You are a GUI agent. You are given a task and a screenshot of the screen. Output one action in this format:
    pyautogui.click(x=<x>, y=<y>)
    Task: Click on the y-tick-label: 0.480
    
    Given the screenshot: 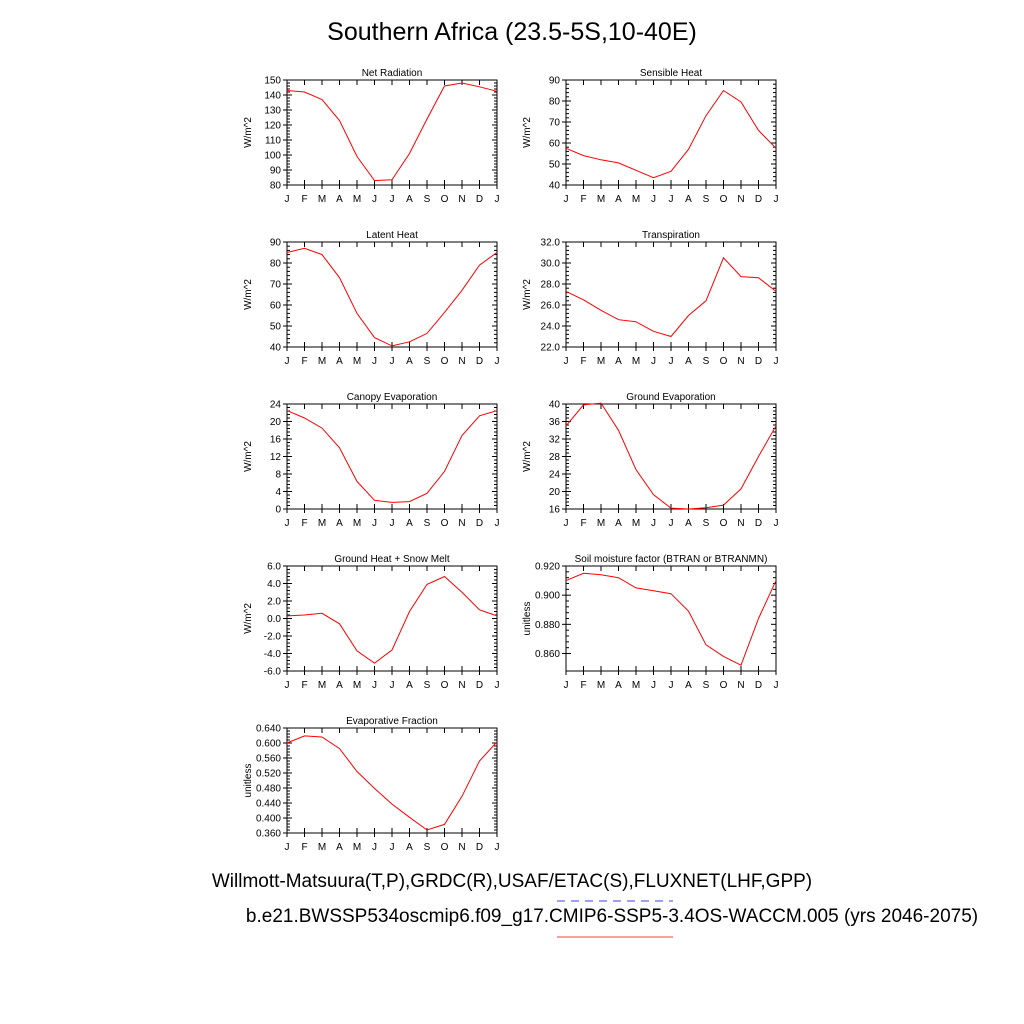 What is the action you would take?
    pyautogui.click(x=268, y=789)
    